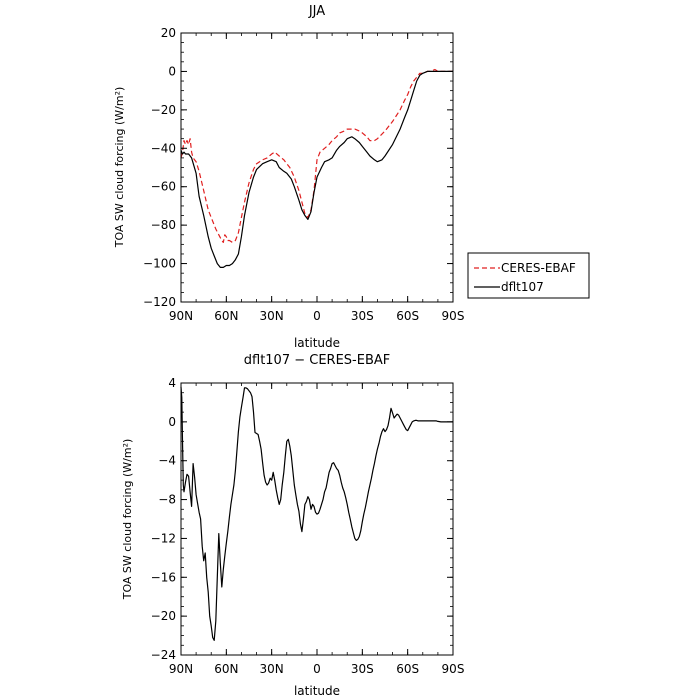  I want to click on top-y-tick-label: −40, so click(163, 148).